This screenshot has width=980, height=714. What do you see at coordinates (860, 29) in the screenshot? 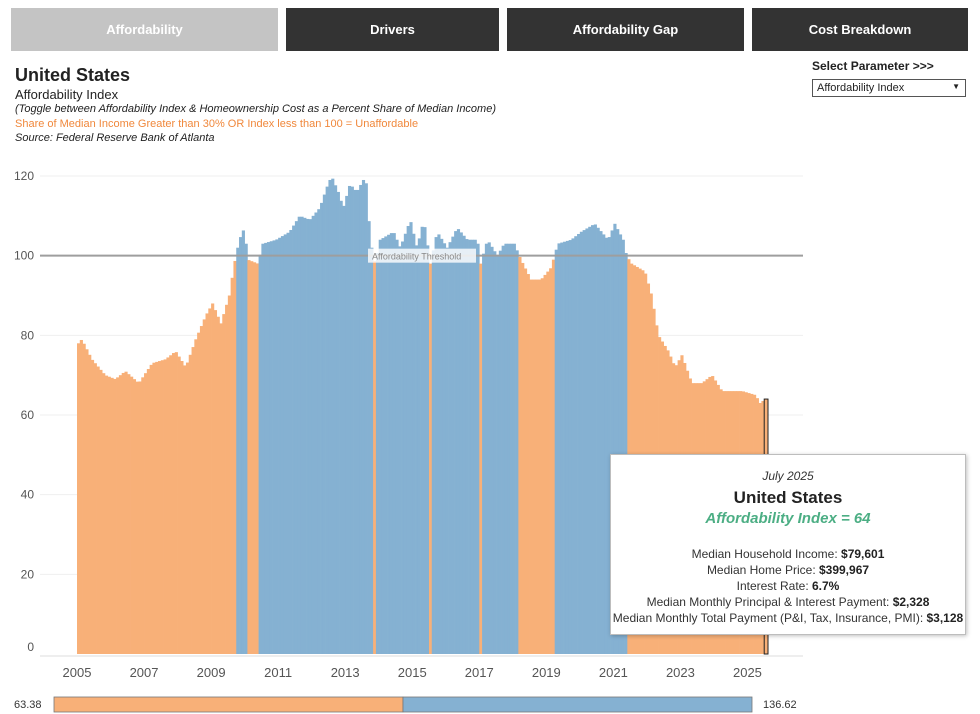
I see `tab-cost-breakdown: Cost Breakdown` at bounding box center [860, 29].